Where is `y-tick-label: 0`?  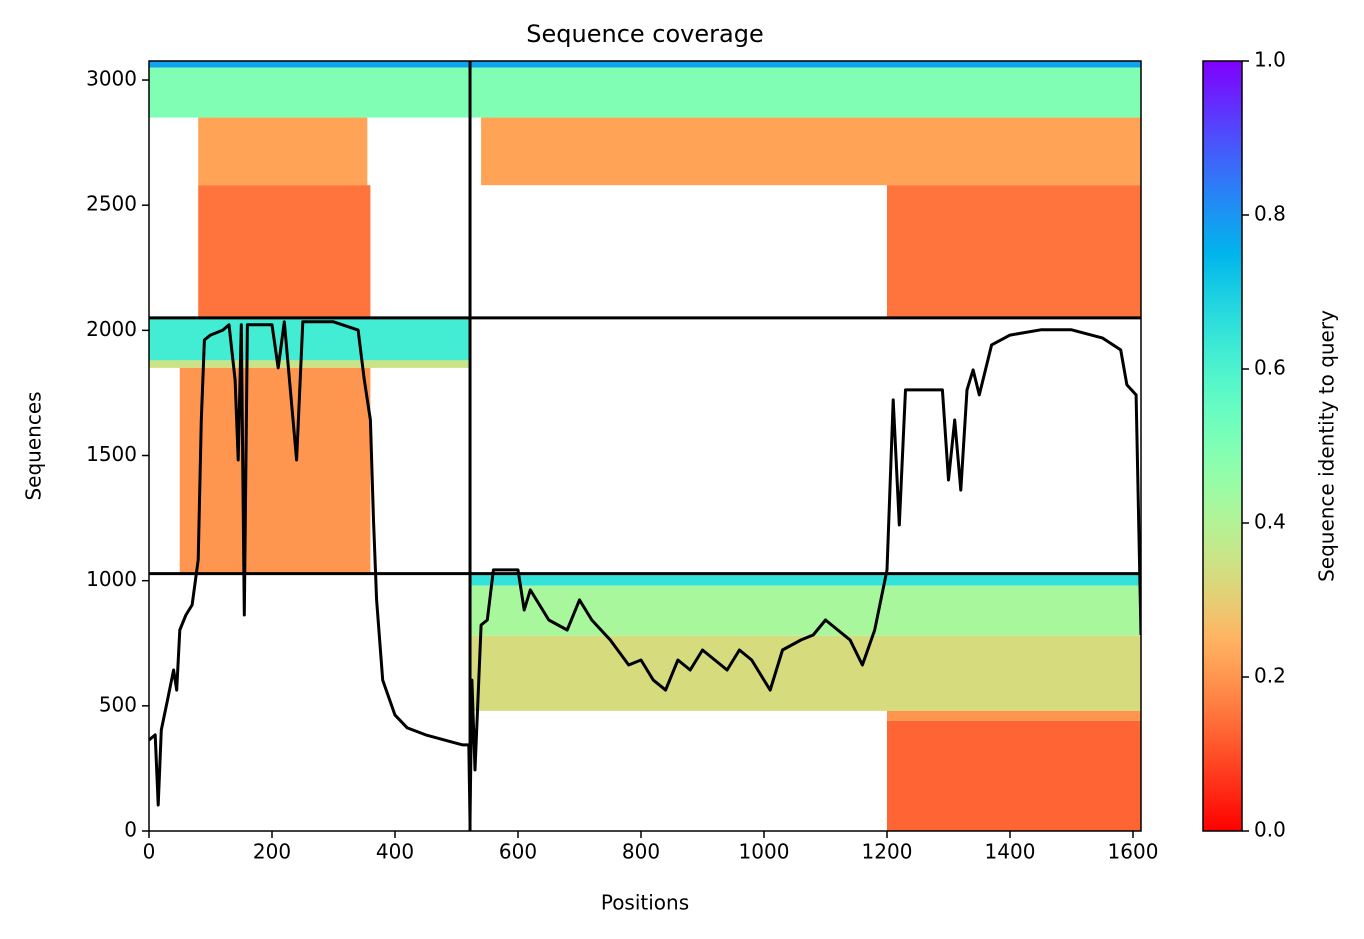
y-tick-label: 0 is located at coordinates (130, 830).